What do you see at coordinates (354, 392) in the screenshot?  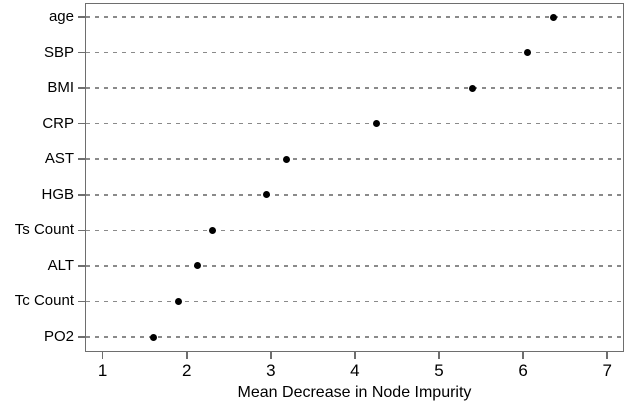 I see `x-axis-title: Mean Decrease in Node Impurity` at bounding box center [354, 392].